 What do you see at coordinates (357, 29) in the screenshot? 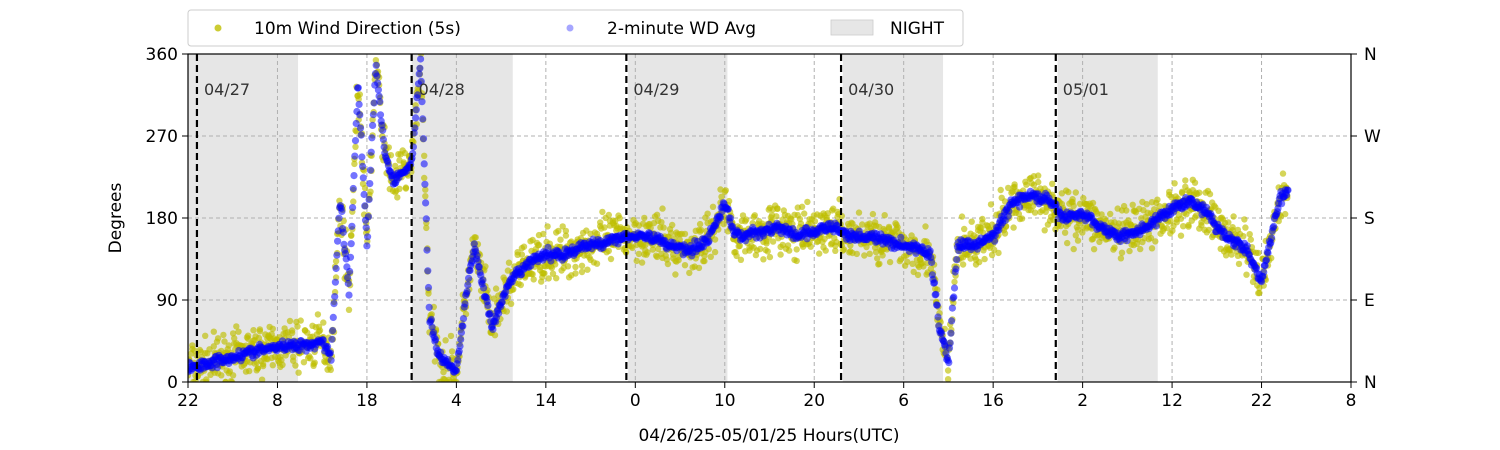
I see `legend-label-wind-direction: 10m Wind Direction (5s)` at bounding box center [357, 29].